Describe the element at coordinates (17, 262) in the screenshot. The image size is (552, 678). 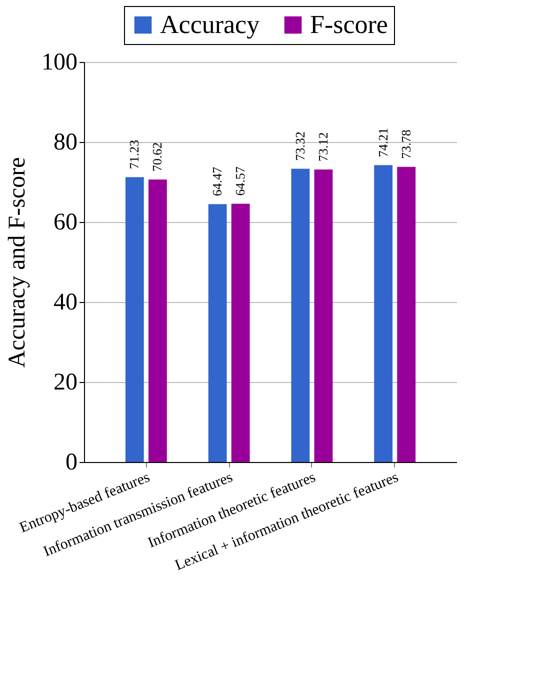
I see `y-axis-title: Accuracy and F-score` at that location.